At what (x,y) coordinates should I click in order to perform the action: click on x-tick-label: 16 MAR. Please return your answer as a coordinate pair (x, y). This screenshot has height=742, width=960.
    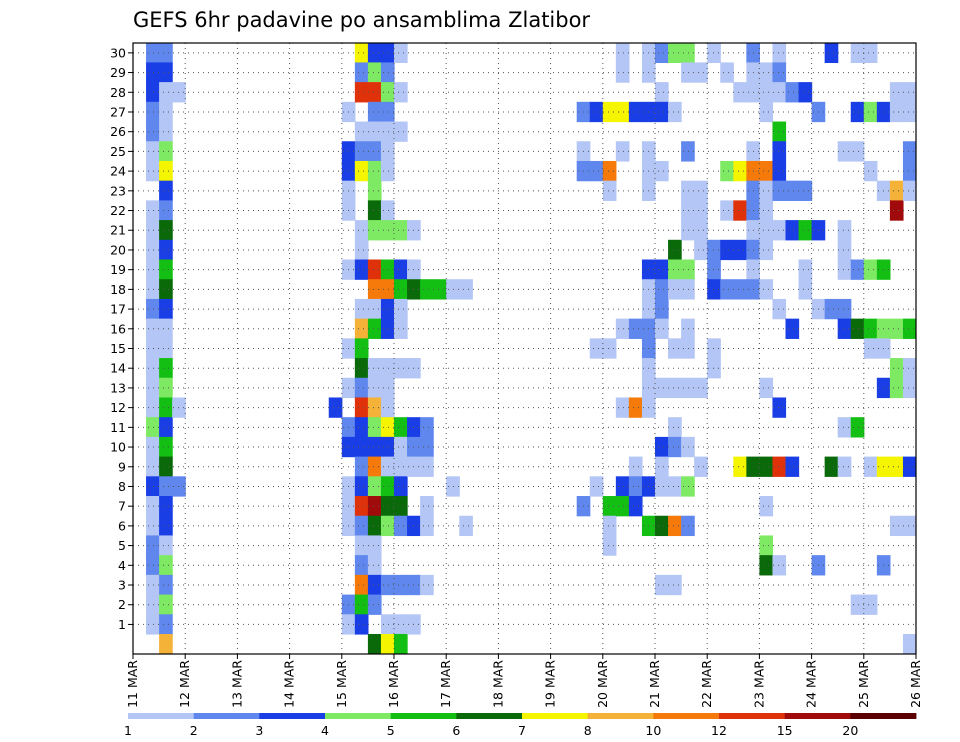
    Looking at the image, I should click on (393, 684).